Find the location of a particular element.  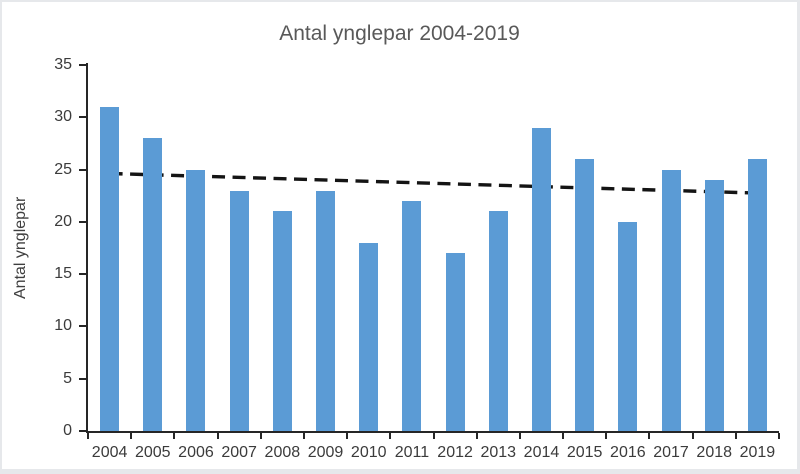

x-tick-label: 2016 is located at coordinates (628, 452).